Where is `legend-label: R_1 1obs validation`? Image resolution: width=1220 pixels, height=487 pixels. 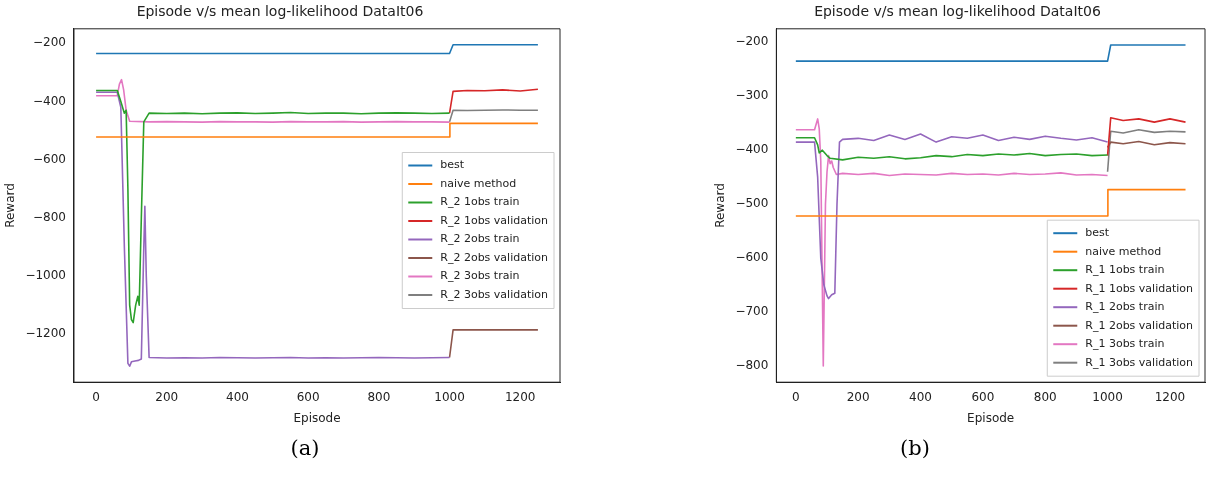
legend-label: R_1 1obs validation is located at coordinates (1139, 288).